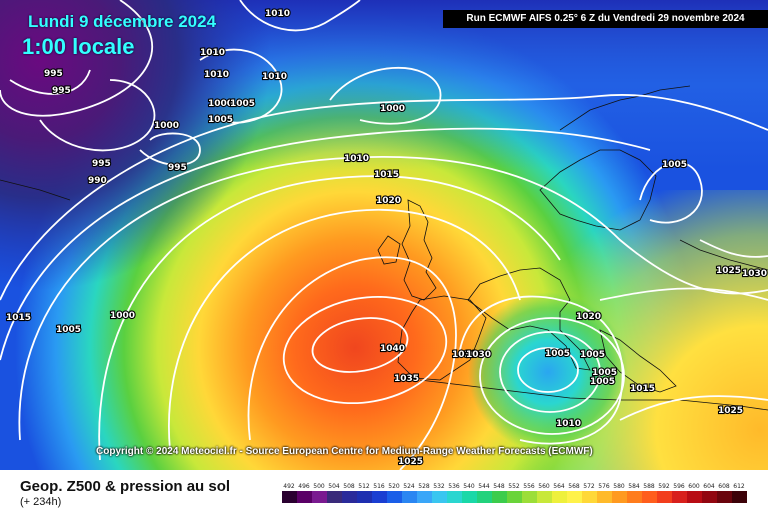 Image resolution: width=768 pixels, height=512 pixels. Describe the element at coordinates (529, 486) in the screenshot. I see `colorbar-tick-label: 556` at that location.